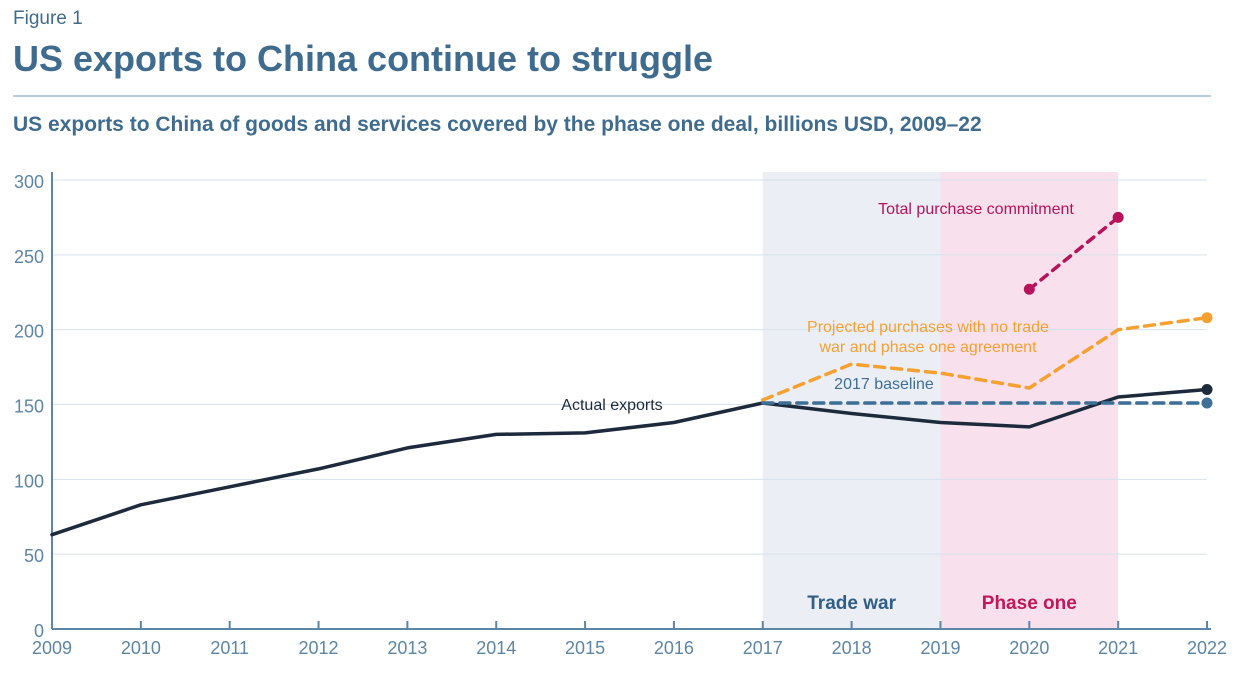  I want to click on x-tick-label: 2010, so click(141, 648).